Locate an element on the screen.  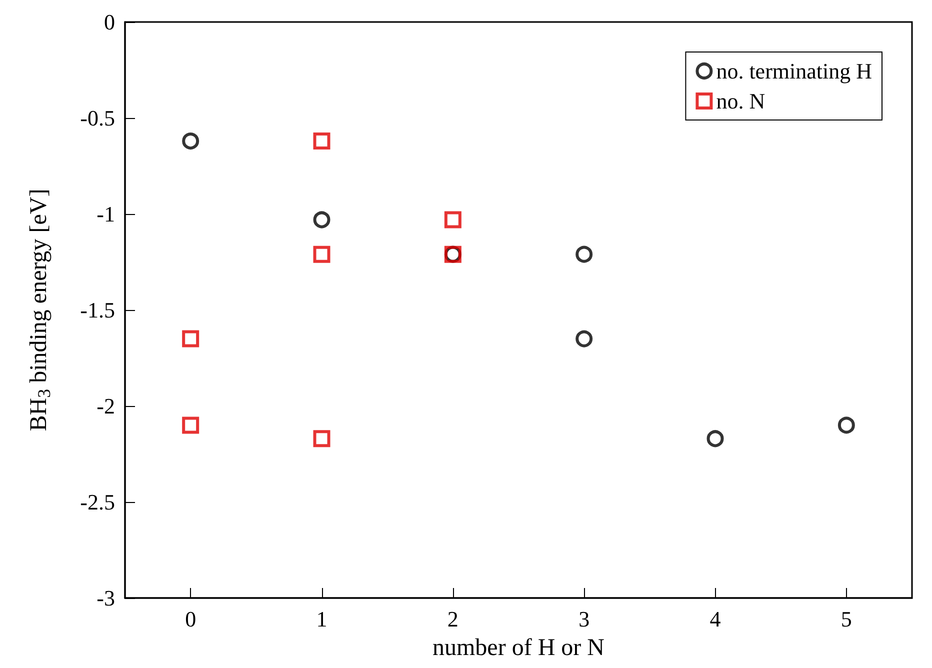
x-tick-label: 2 is located at coordinates (452, 619).